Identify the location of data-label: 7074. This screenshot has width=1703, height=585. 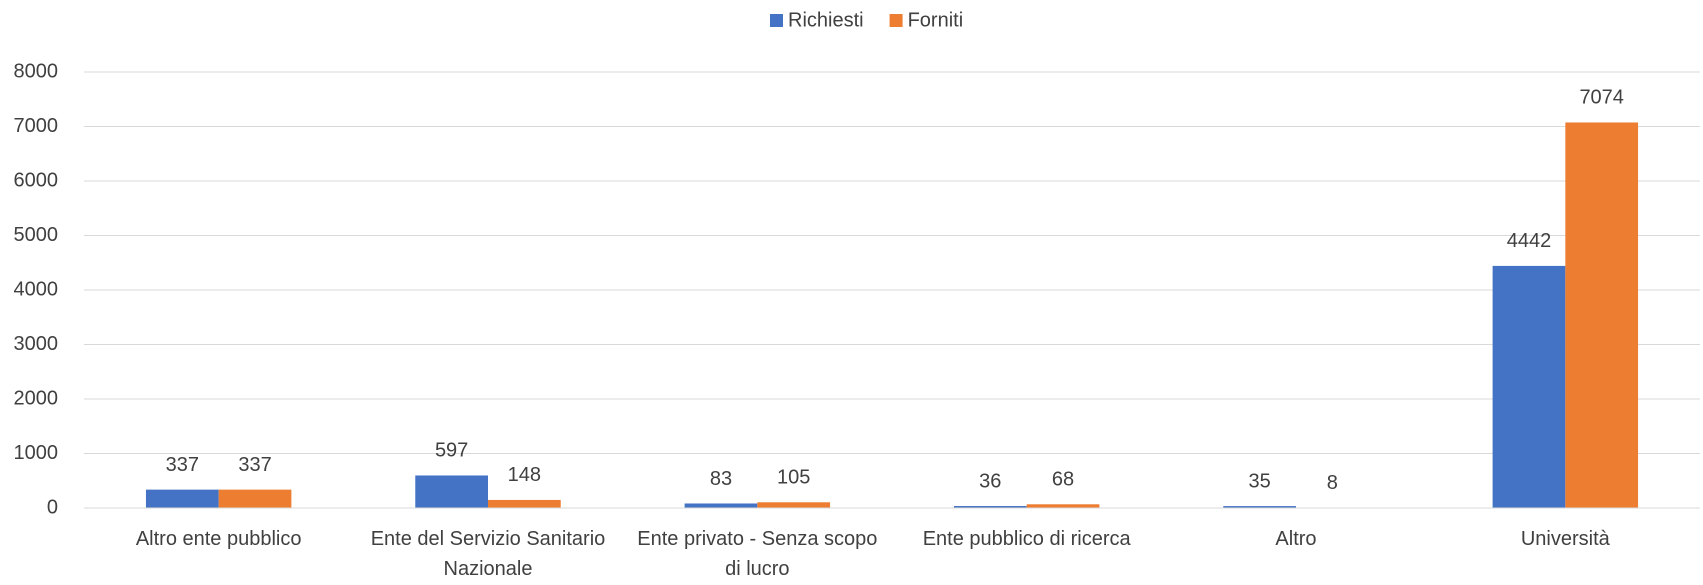
(1601, 98).